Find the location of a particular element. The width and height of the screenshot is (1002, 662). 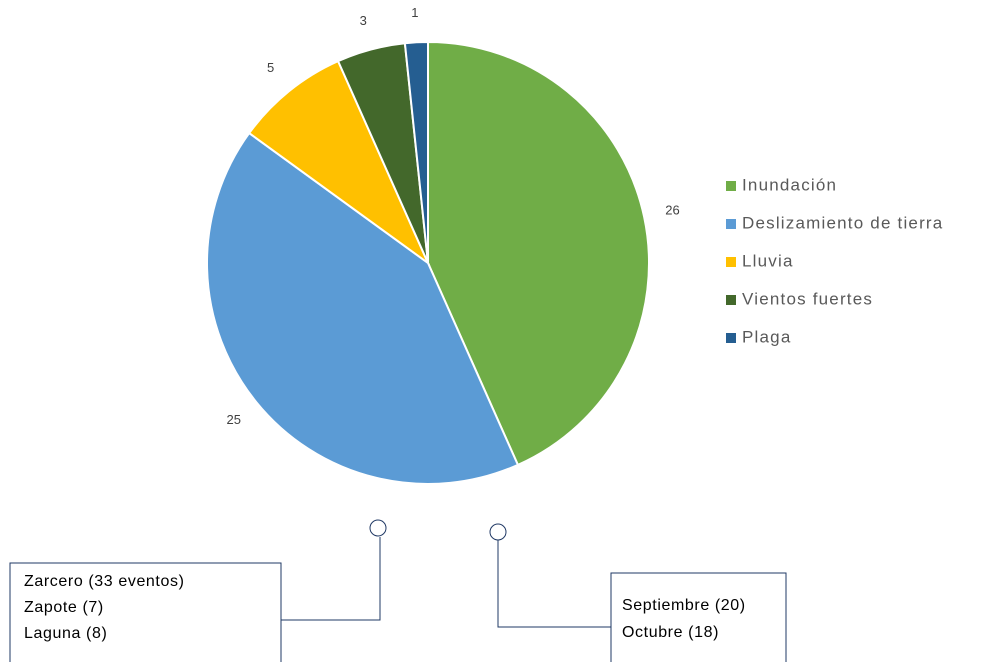

legend-label: Vientos fuertes is located at coordinates (807, 298).